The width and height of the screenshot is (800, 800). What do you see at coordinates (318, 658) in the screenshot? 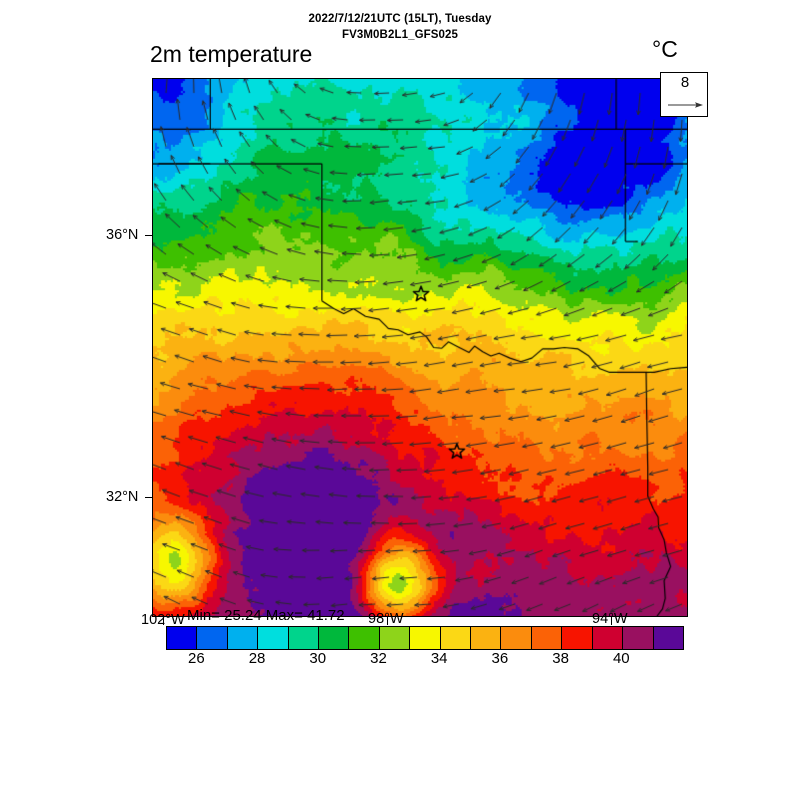
I see `colorbar-tick-30: 30` at bounding box center [318, 658].